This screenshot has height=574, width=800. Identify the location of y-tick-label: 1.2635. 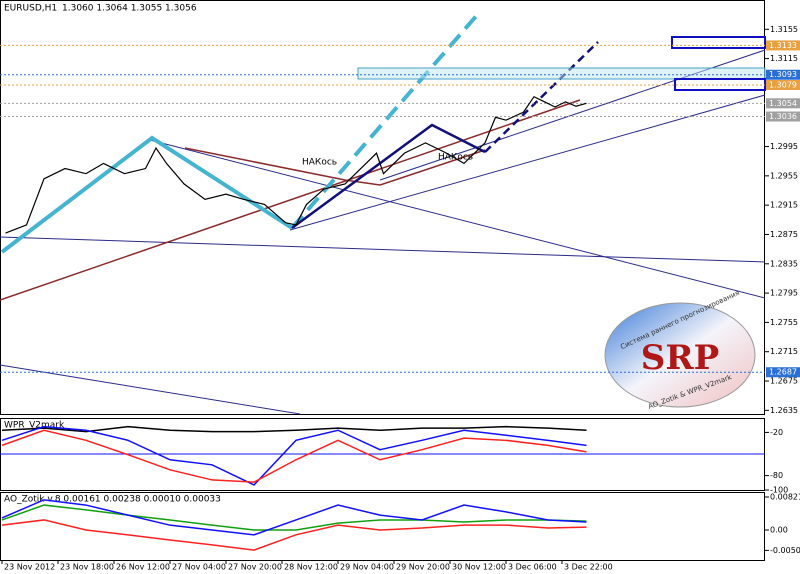
(784, 410).